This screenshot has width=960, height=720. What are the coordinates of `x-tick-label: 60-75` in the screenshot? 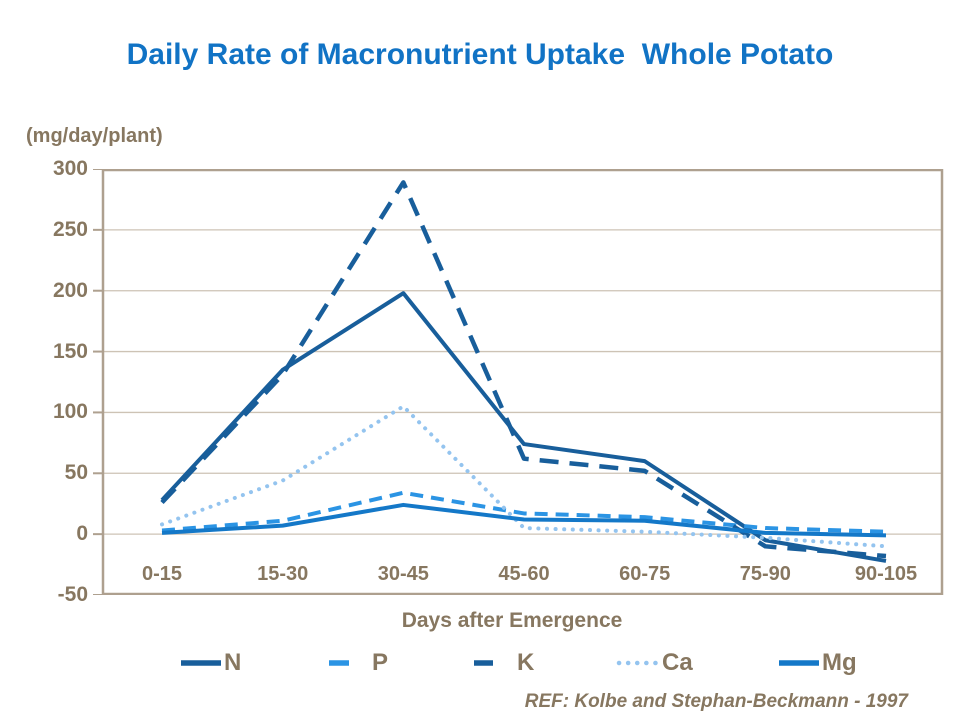 It's located at (645, 574).